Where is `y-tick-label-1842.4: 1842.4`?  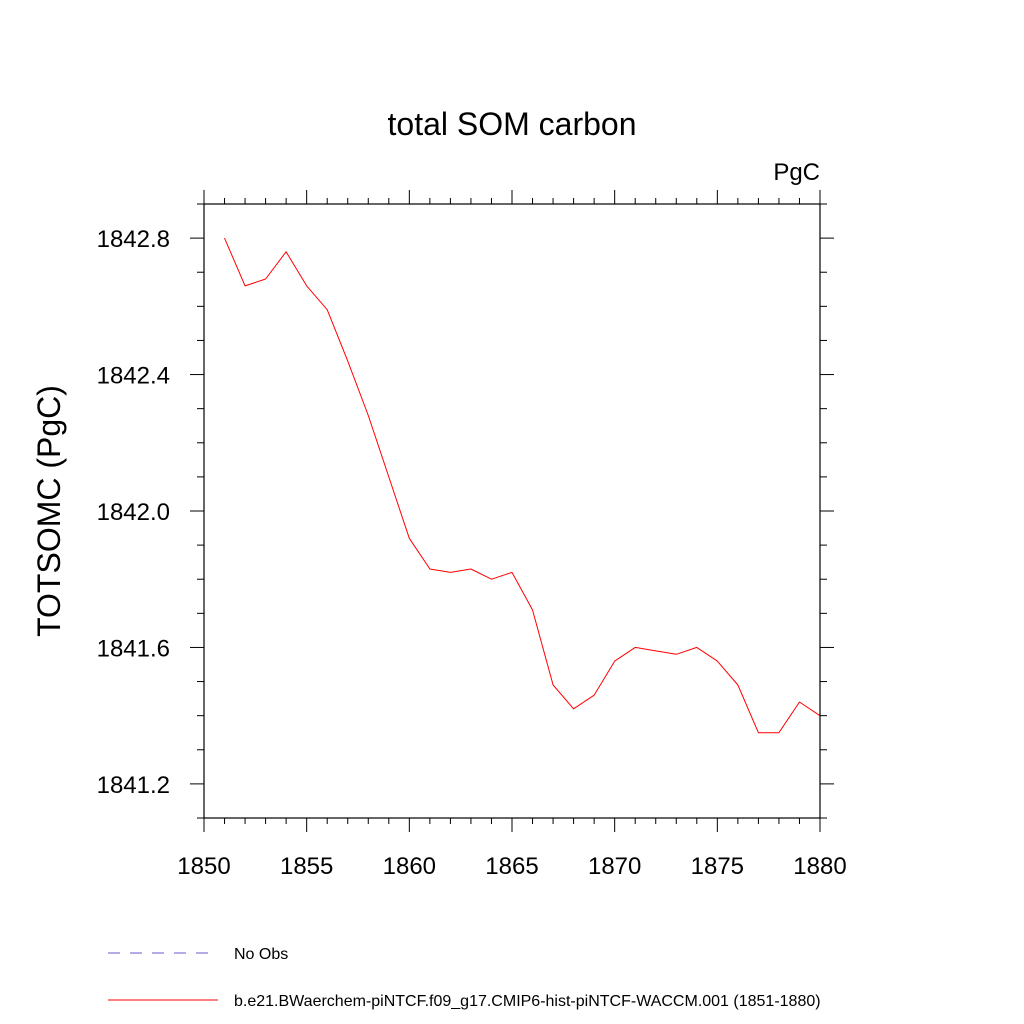 y-tick-label-1842.4: 1842.4 is located at coordinates (133, 376).